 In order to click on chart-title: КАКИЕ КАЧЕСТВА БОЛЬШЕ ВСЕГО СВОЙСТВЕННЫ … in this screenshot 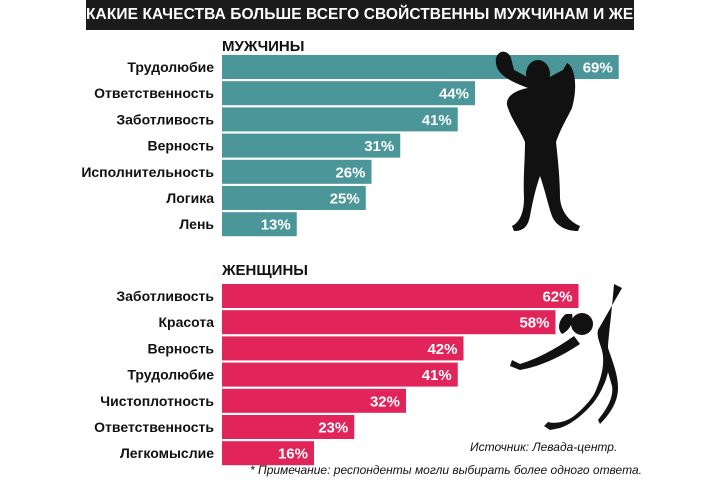, I will do `click(360, 15)`.